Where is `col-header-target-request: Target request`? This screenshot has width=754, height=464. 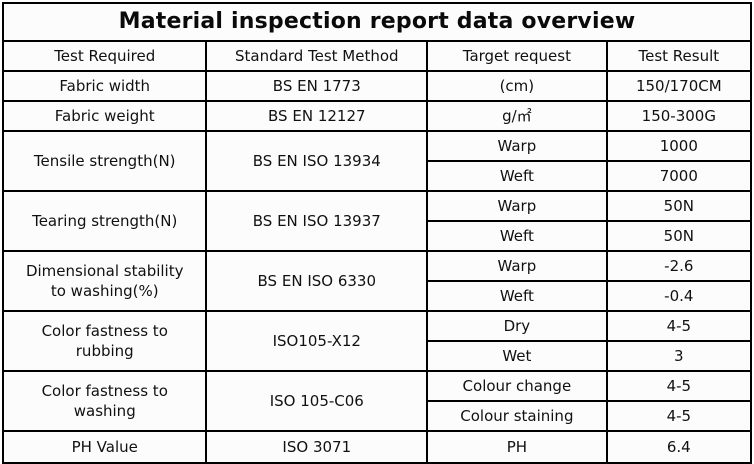
col-header-target-request: Target request is located at coordinates (517, 56).